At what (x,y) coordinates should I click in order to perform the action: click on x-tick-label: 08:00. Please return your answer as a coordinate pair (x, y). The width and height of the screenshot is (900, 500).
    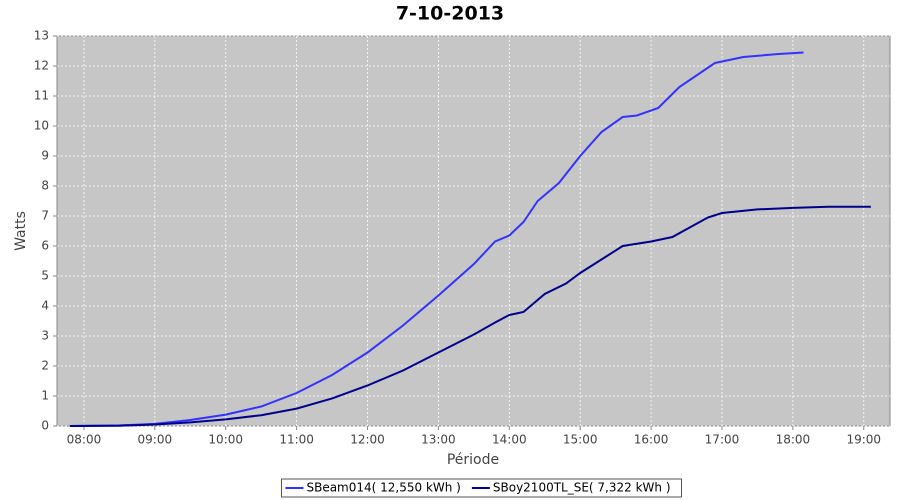
    Looking at the image, I should click on (84, 440).